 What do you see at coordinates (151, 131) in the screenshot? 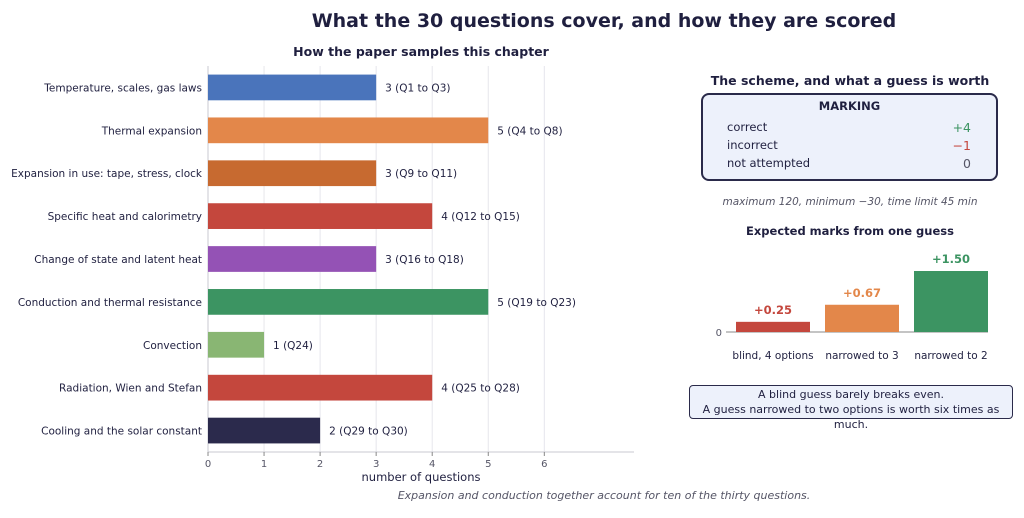
I see `category-label: Thermal expansion` at bounding box center [151, 131].